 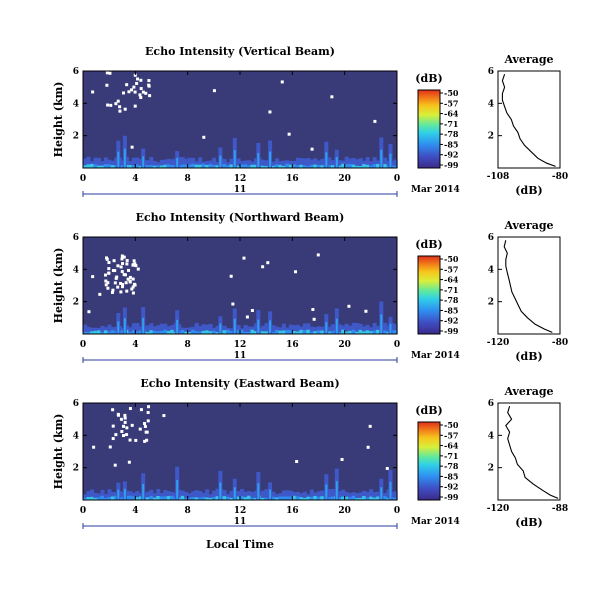 I want to click on month-label: Mar 2014, so click(x=435, y=522).